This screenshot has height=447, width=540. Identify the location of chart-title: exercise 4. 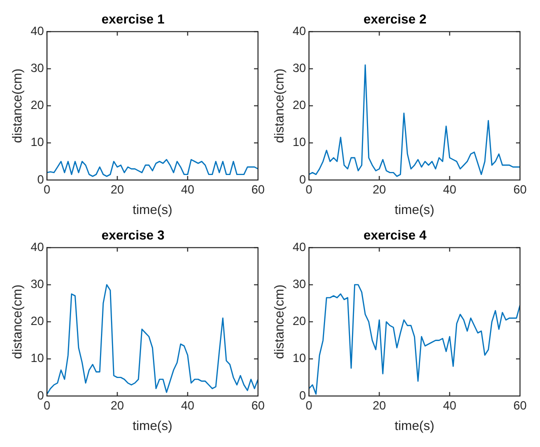
(396, 234).